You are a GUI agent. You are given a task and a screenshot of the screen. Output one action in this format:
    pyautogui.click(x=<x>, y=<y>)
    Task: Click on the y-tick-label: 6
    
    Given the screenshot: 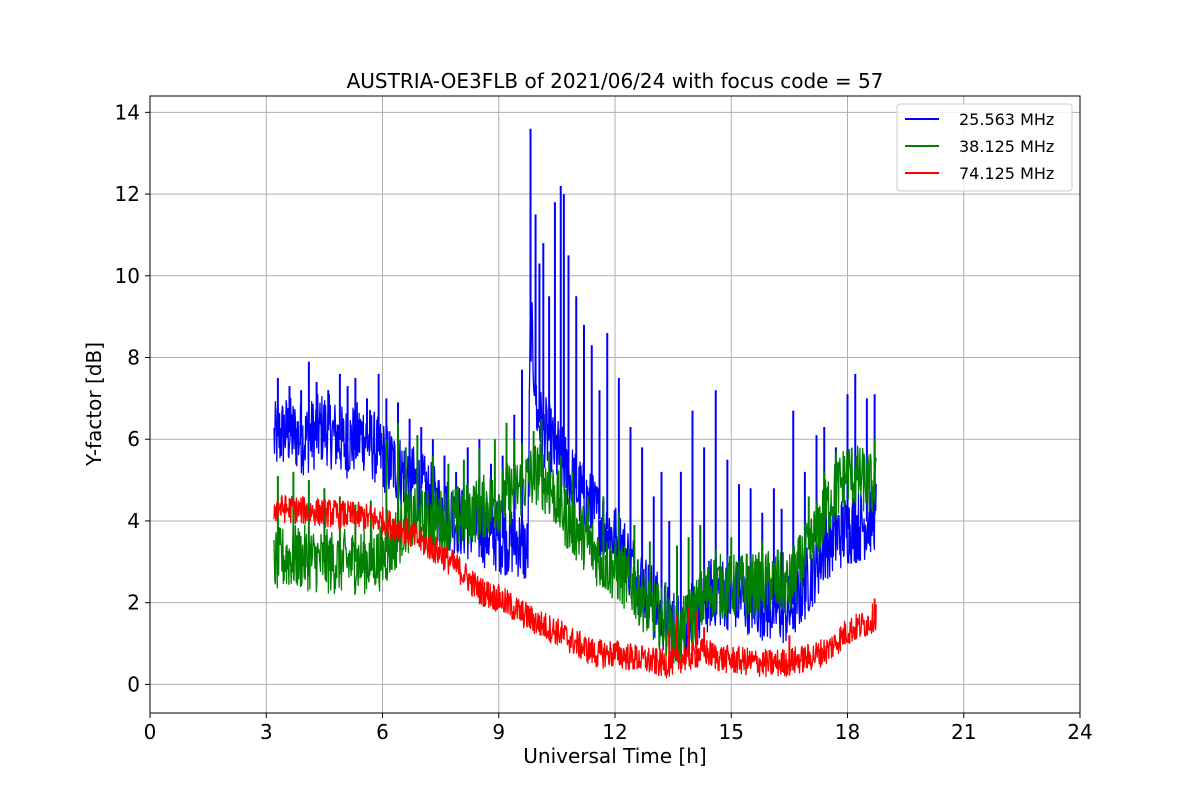 What is the action you would take?
    pyautogui.click(x=133, y=439)
    